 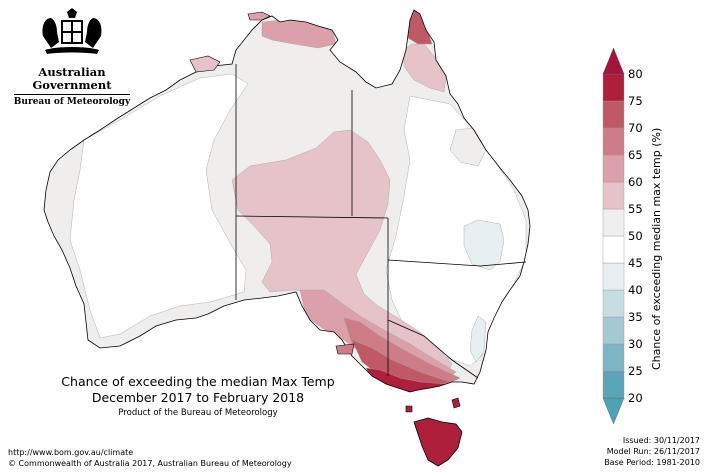 What do you see at coordinates (159, 206) in the screenshot?
I see `region-white-west` at bounding box center [159, 206].